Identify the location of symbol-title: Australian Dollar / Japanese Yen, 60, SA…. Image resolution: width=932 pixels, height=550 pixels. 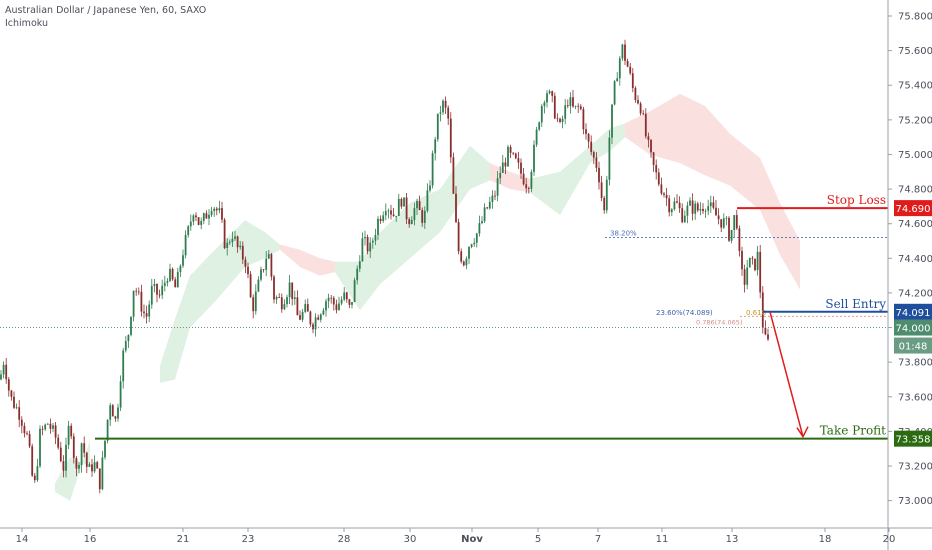
(106, 10).